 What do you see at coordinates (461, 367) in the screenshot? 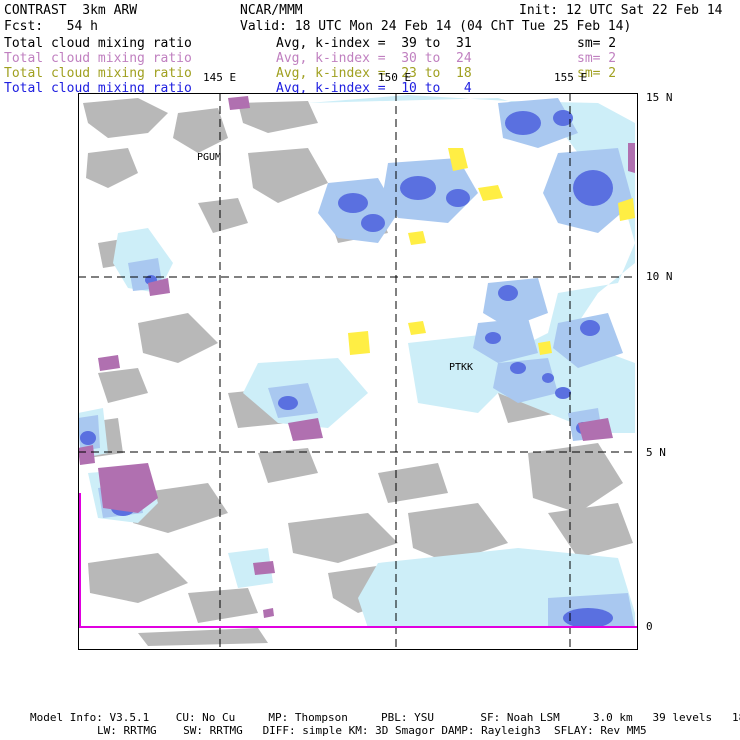
I see `station-ptkk: PTKK` at bounding box center [461, 367].